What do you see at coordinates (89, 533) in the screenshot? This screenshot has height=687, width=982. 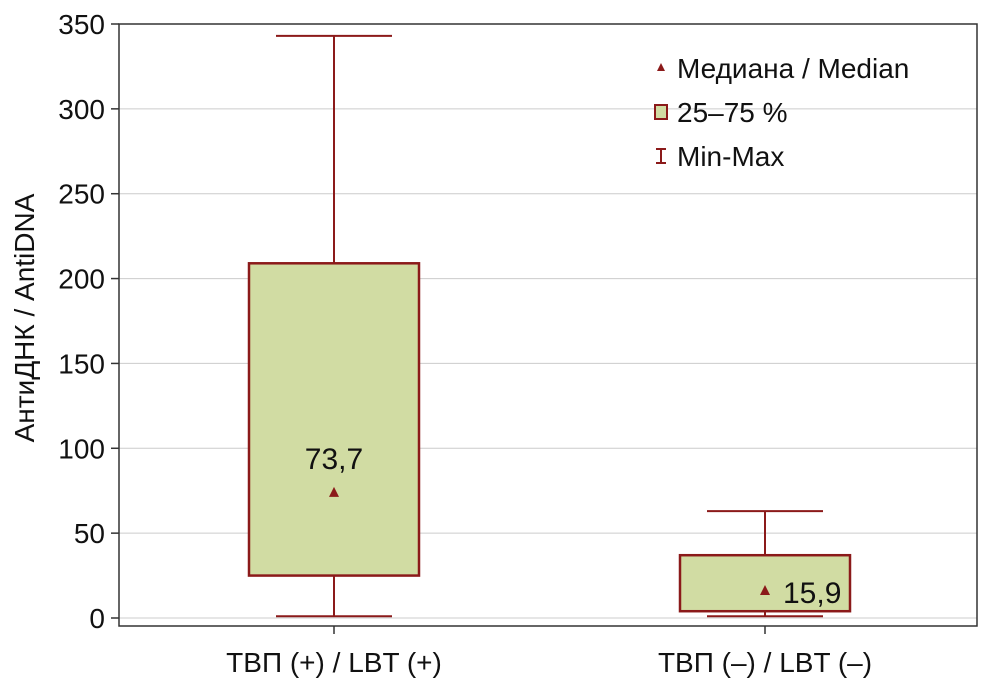 I see `y-tick-label: 50` at bounding box center [89, 533].